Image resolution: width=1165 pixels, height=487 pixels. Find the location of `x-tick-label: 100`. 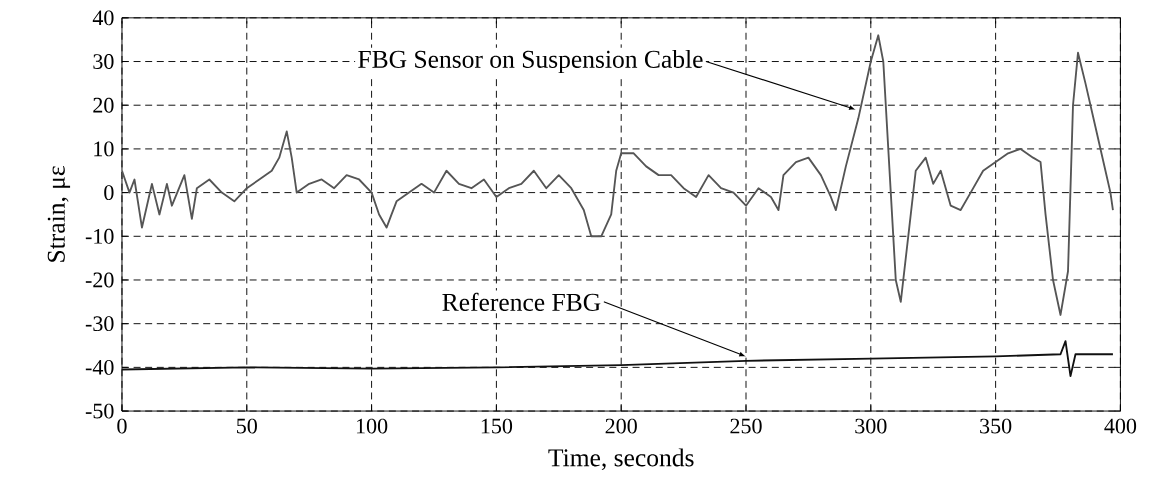

x-tick-label: 100 is located at coordinates (372, 426).